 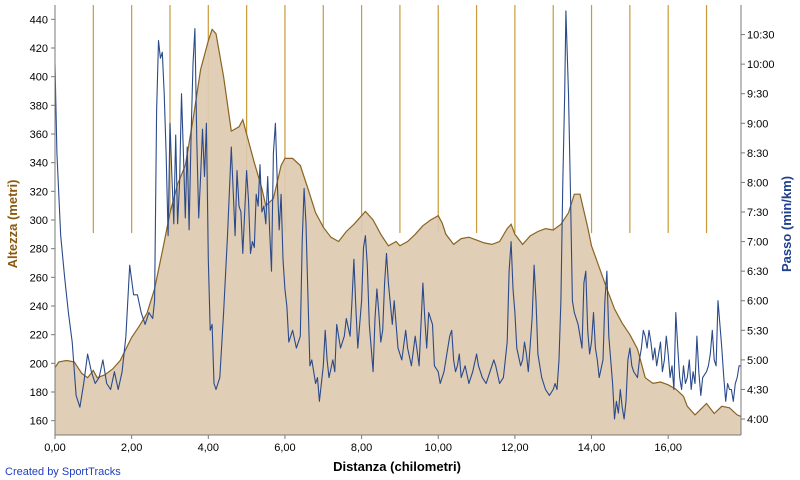 What do you see at coordinates (757, 420) in the screenshot?
I see `y-right-tick-label: 4:00` at bounding box center [757, 420].